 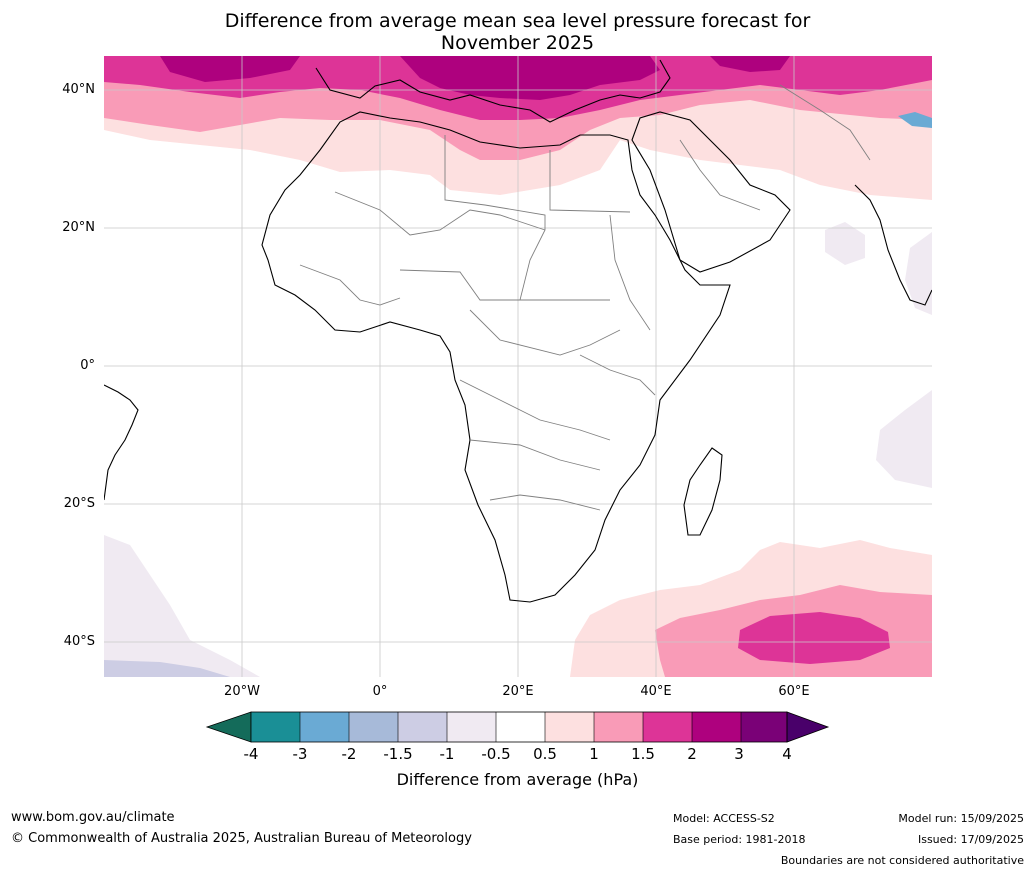 What do you see at coordinates (517, 43) in the screenshot?
I see `title-line-2: November 2025` at bounding box center [517, 43].